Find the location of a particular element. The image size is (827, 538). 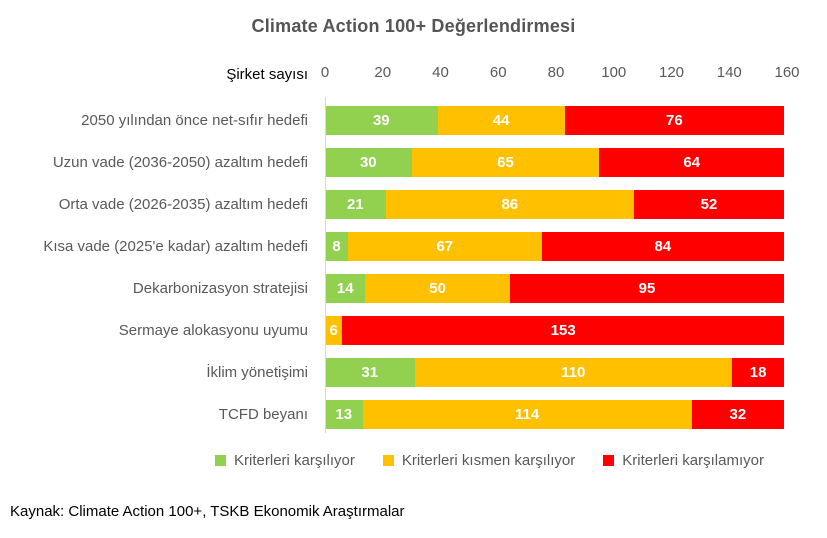

bar-row: TCFD beyanı 13 114 32 is located at coordinates (402, 414).